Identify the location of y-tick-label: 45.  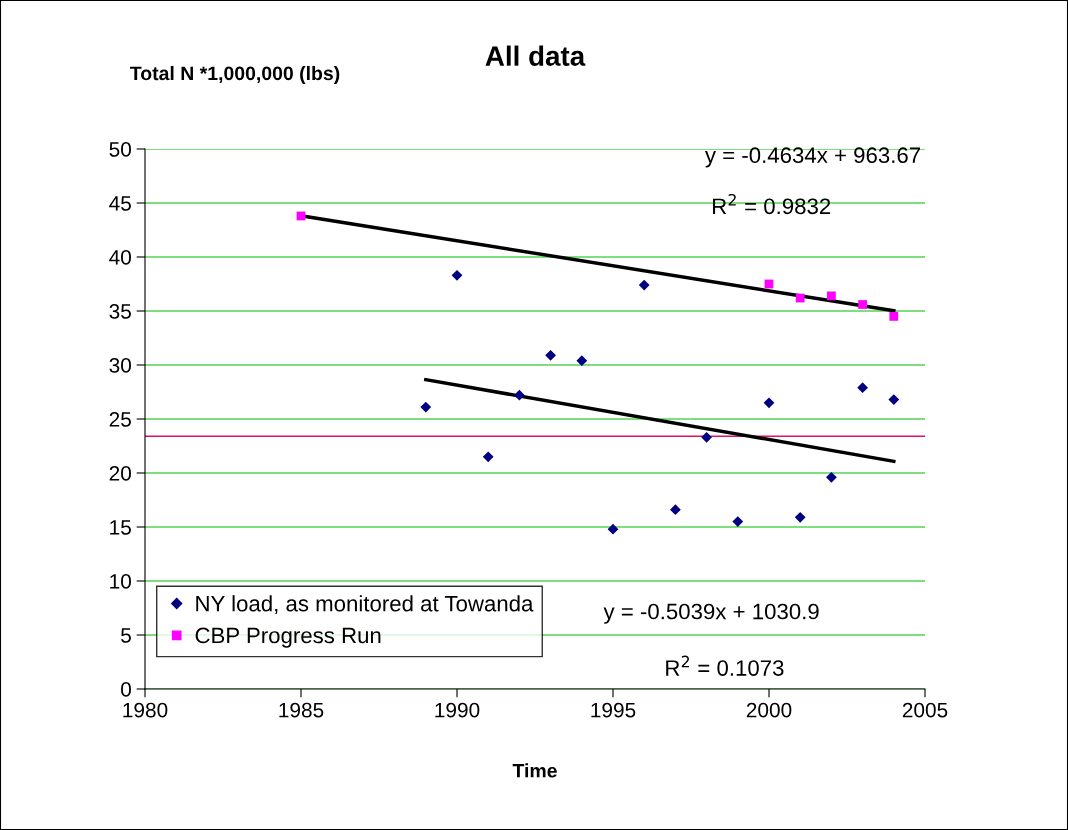
(120, 203).